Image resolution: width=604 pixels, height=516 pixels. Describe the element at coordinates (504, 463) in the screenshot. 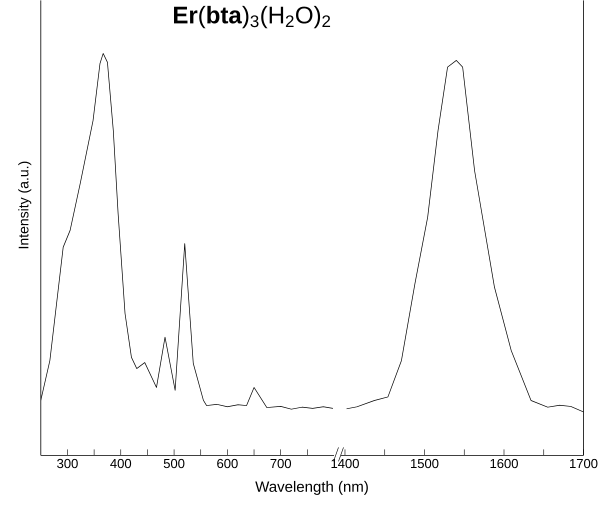

I see `x-tick-label: 1600` at that location.